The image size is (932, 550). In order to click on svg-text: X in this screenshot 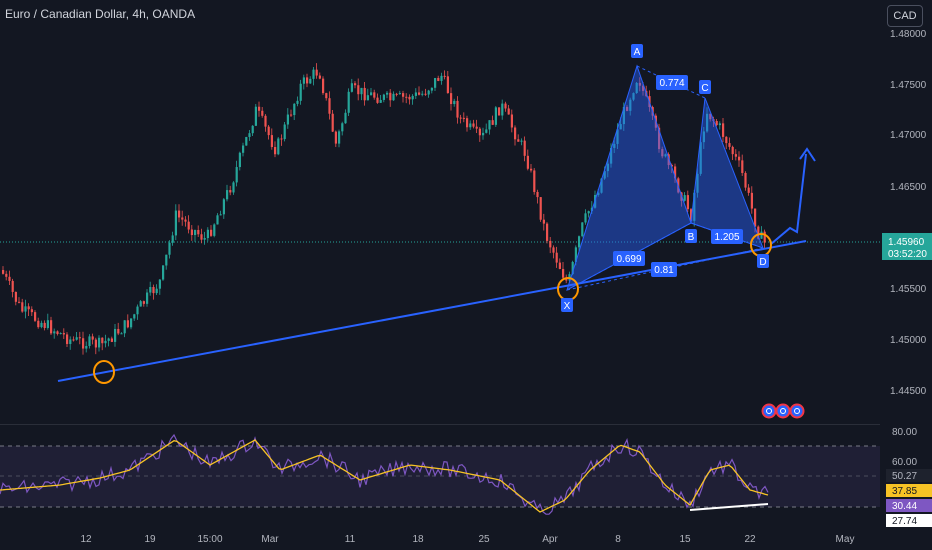, I will do `click(567, 306)`.